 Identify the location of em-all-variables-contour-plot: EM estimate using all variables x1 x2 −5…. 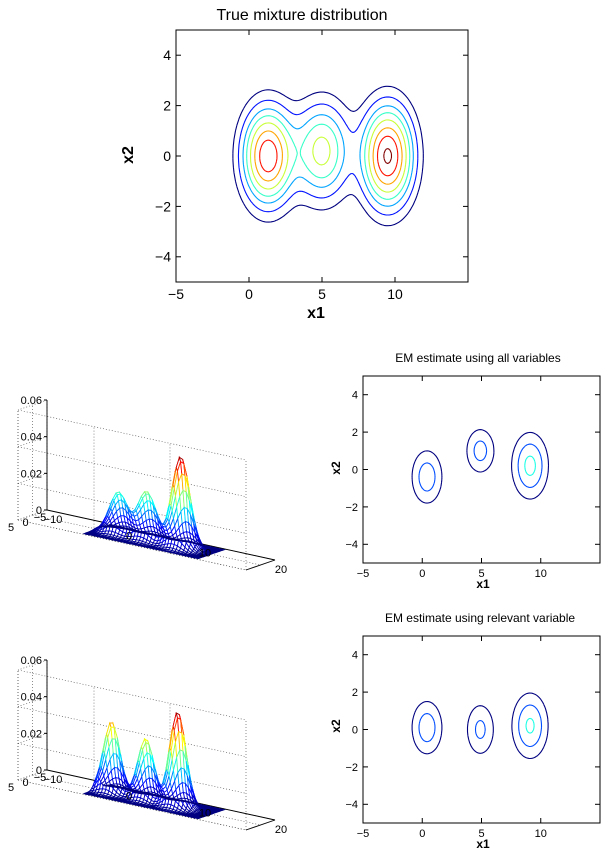
(465, 471).